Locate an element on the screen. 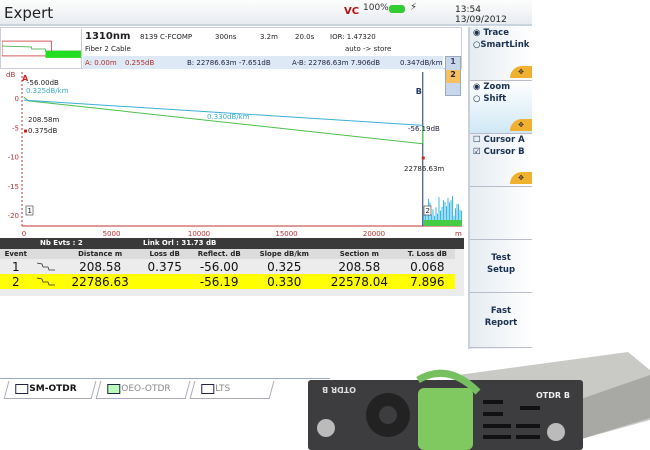  table-cell: 0.375 is located at coordinates (164, 266).